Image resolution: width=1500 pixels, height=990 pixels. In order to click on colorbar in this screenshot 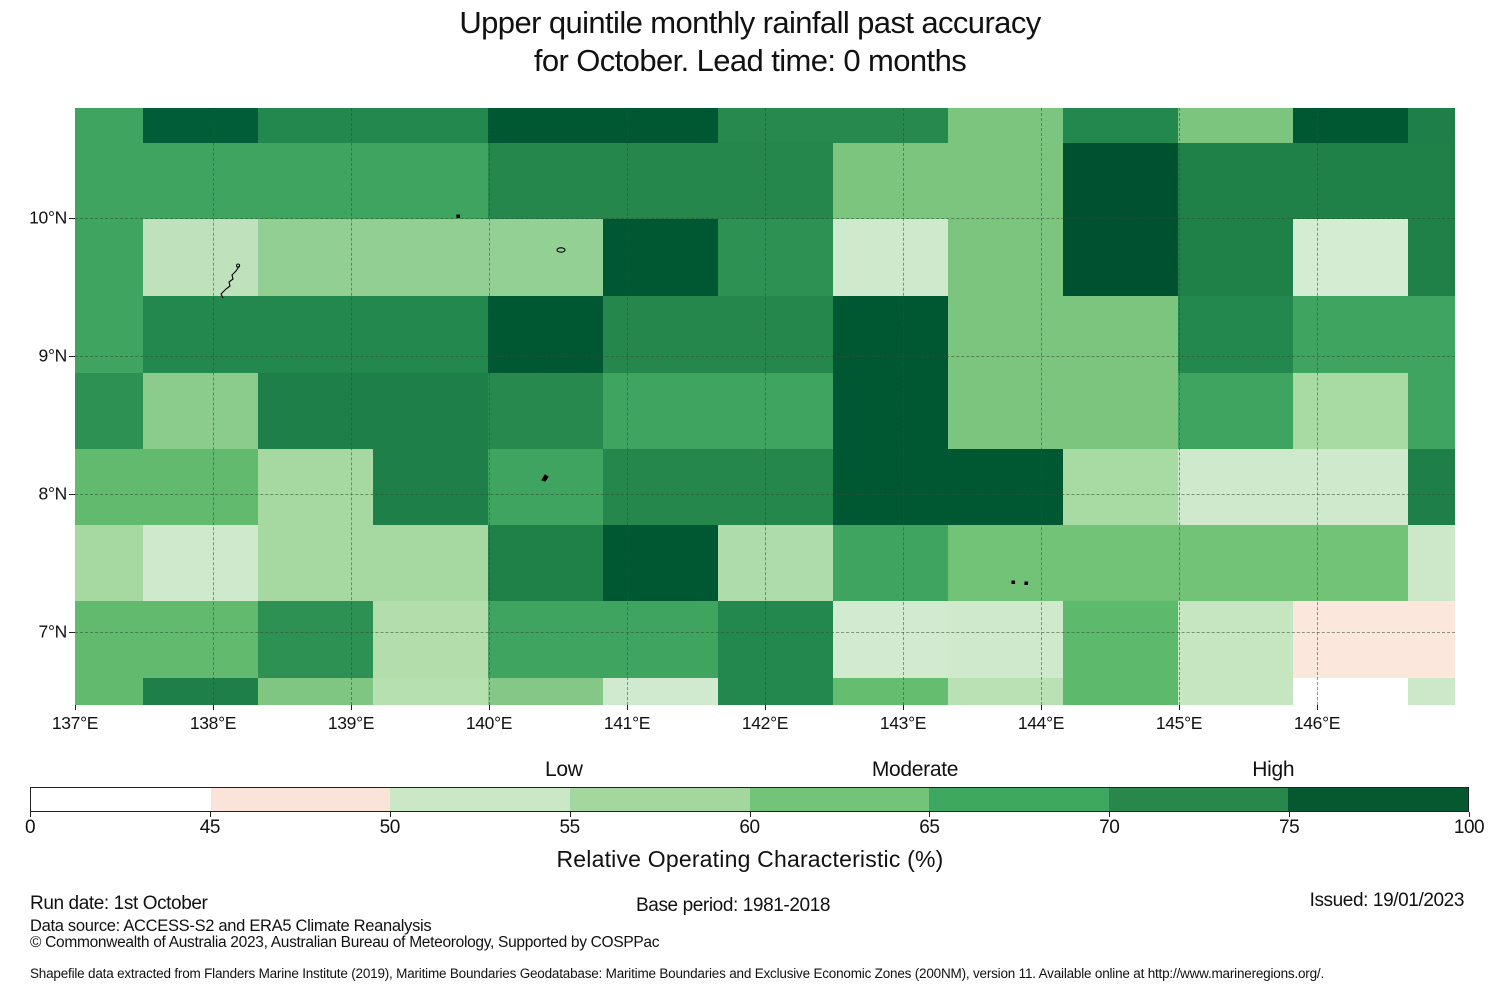, I will do `click(749, 799)`.